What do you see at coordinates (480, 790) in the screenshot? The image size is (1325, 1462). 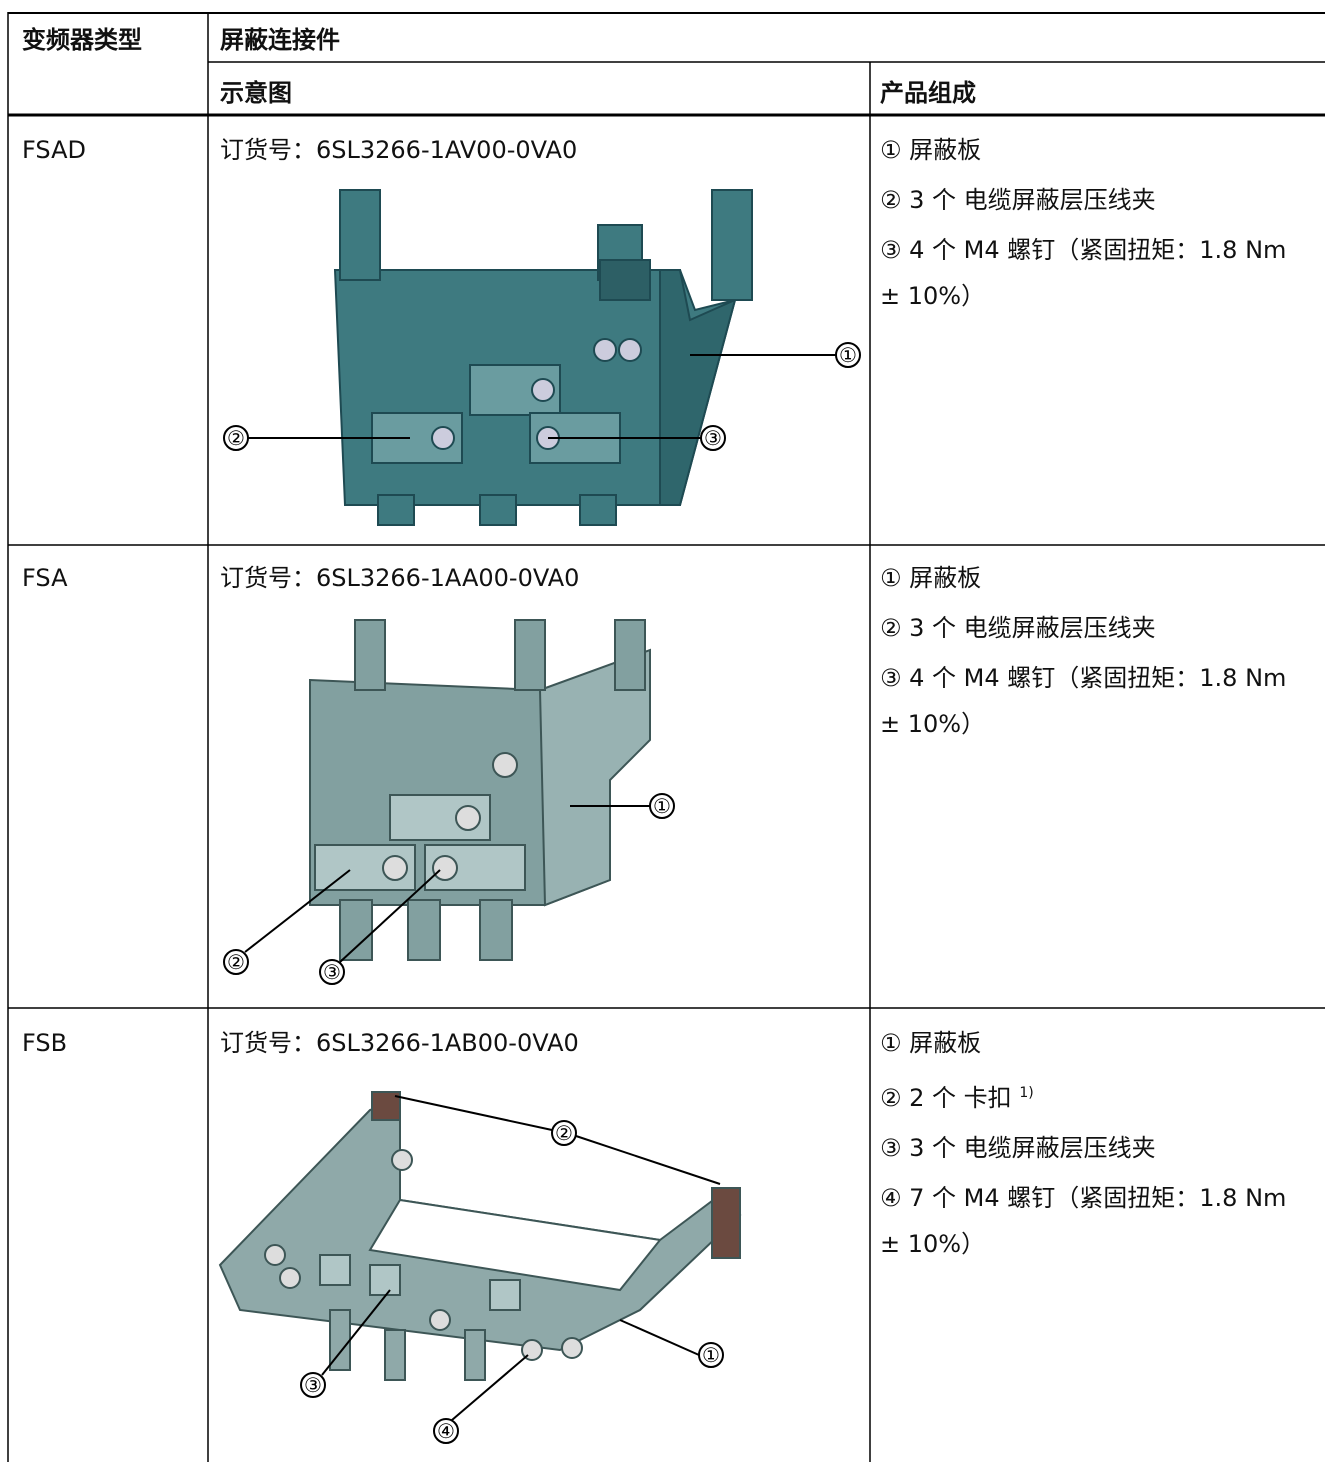 I see `fsa-image` at bounding box center [480, 790].